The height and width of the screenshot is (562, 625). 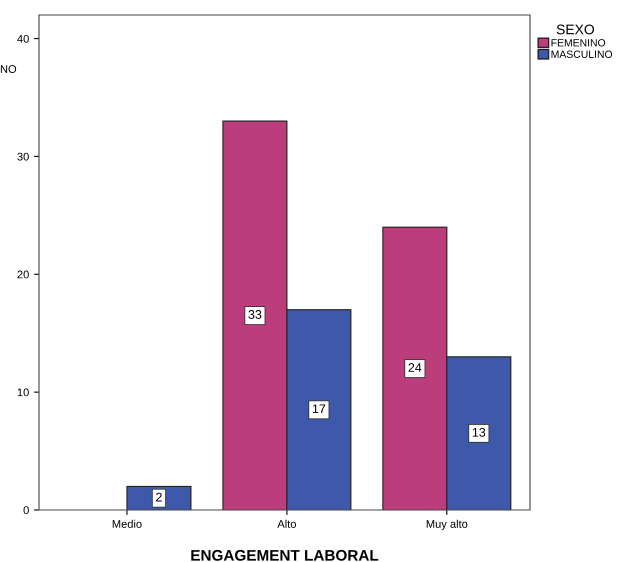 What do you see at coordinates (255, 314) in the screenshot?
I see `data-label: 33` at bounding box center [255, 314].